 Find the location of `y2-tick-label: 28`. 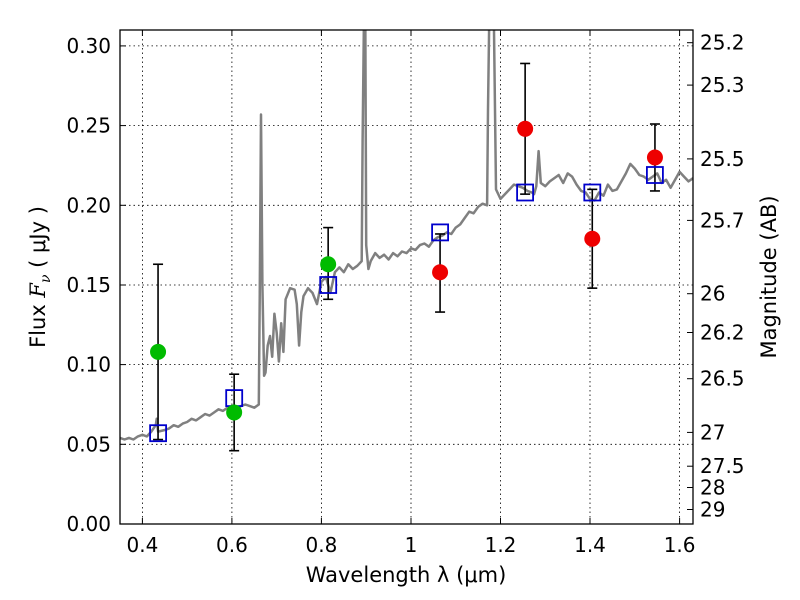

y2-tick-label: 28 is located at coordinates (712, 488).